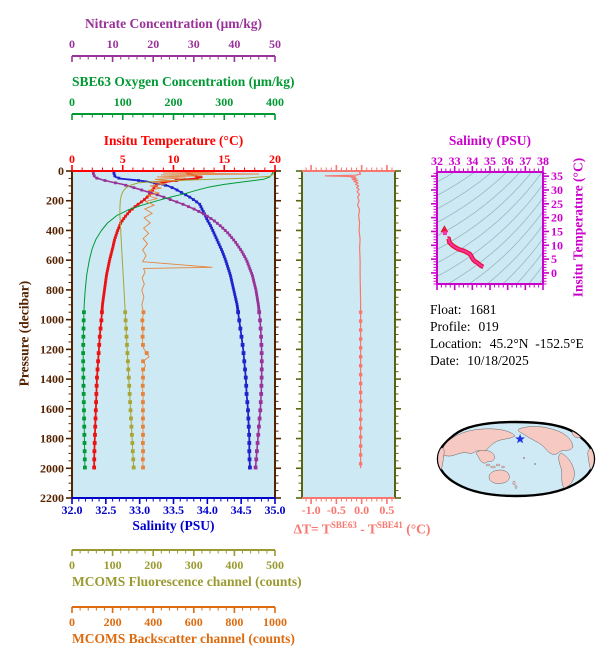 Image resolution: width=609 pixels, height=663 pixels. Describe the element at coordinates (507, 326) in the screenshot. I see `profile-line: Profile: 019` at that location.